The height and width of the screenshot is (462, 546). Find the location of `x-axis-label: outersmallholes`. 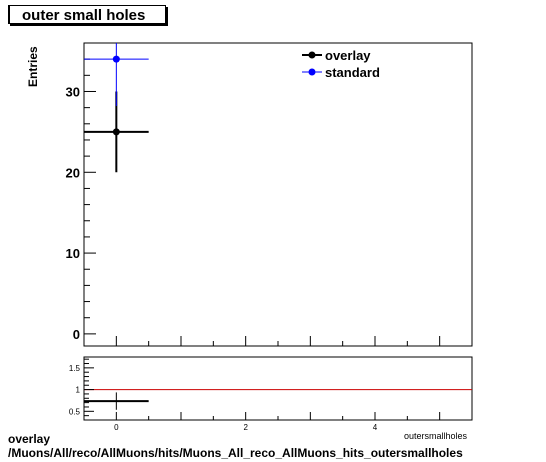

x-axis-label: outersmallholes is located at coordinates (436, 436).